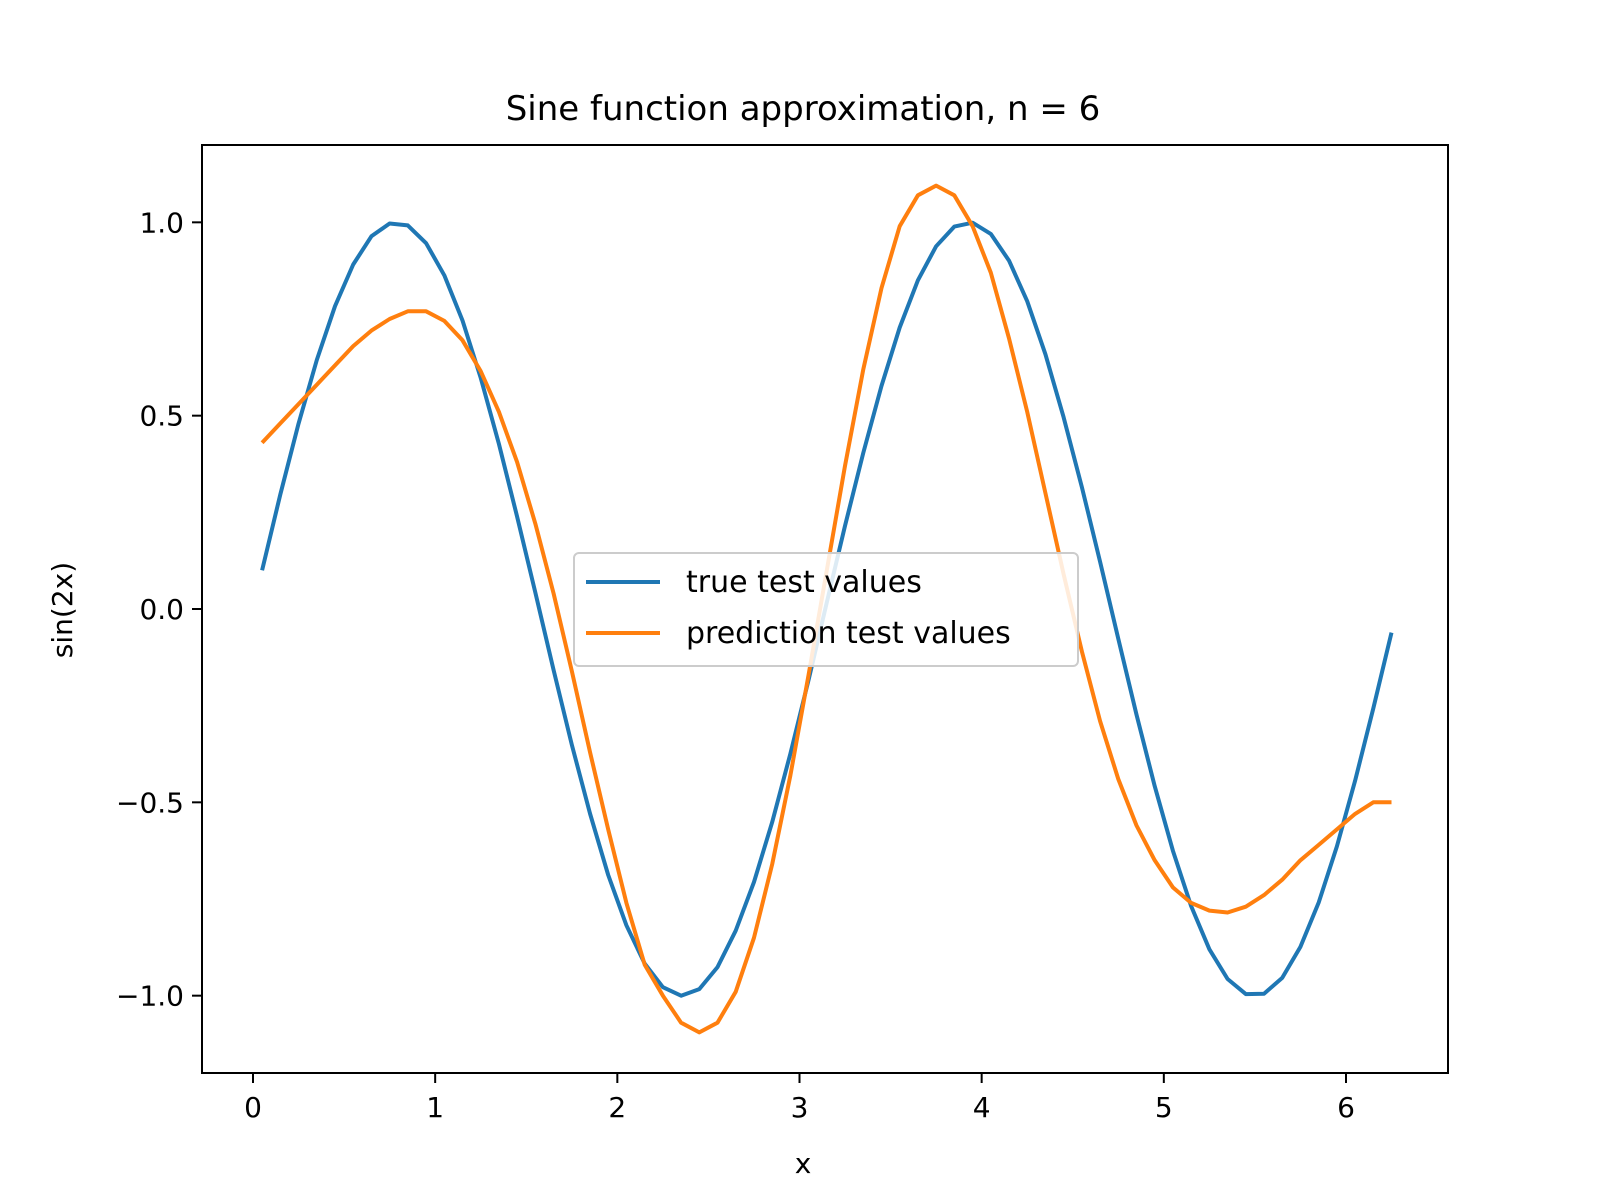 The height and width of the screenshot is (1200, 1600). I want to click on x-tick-label: 1, so click(435, 1107).